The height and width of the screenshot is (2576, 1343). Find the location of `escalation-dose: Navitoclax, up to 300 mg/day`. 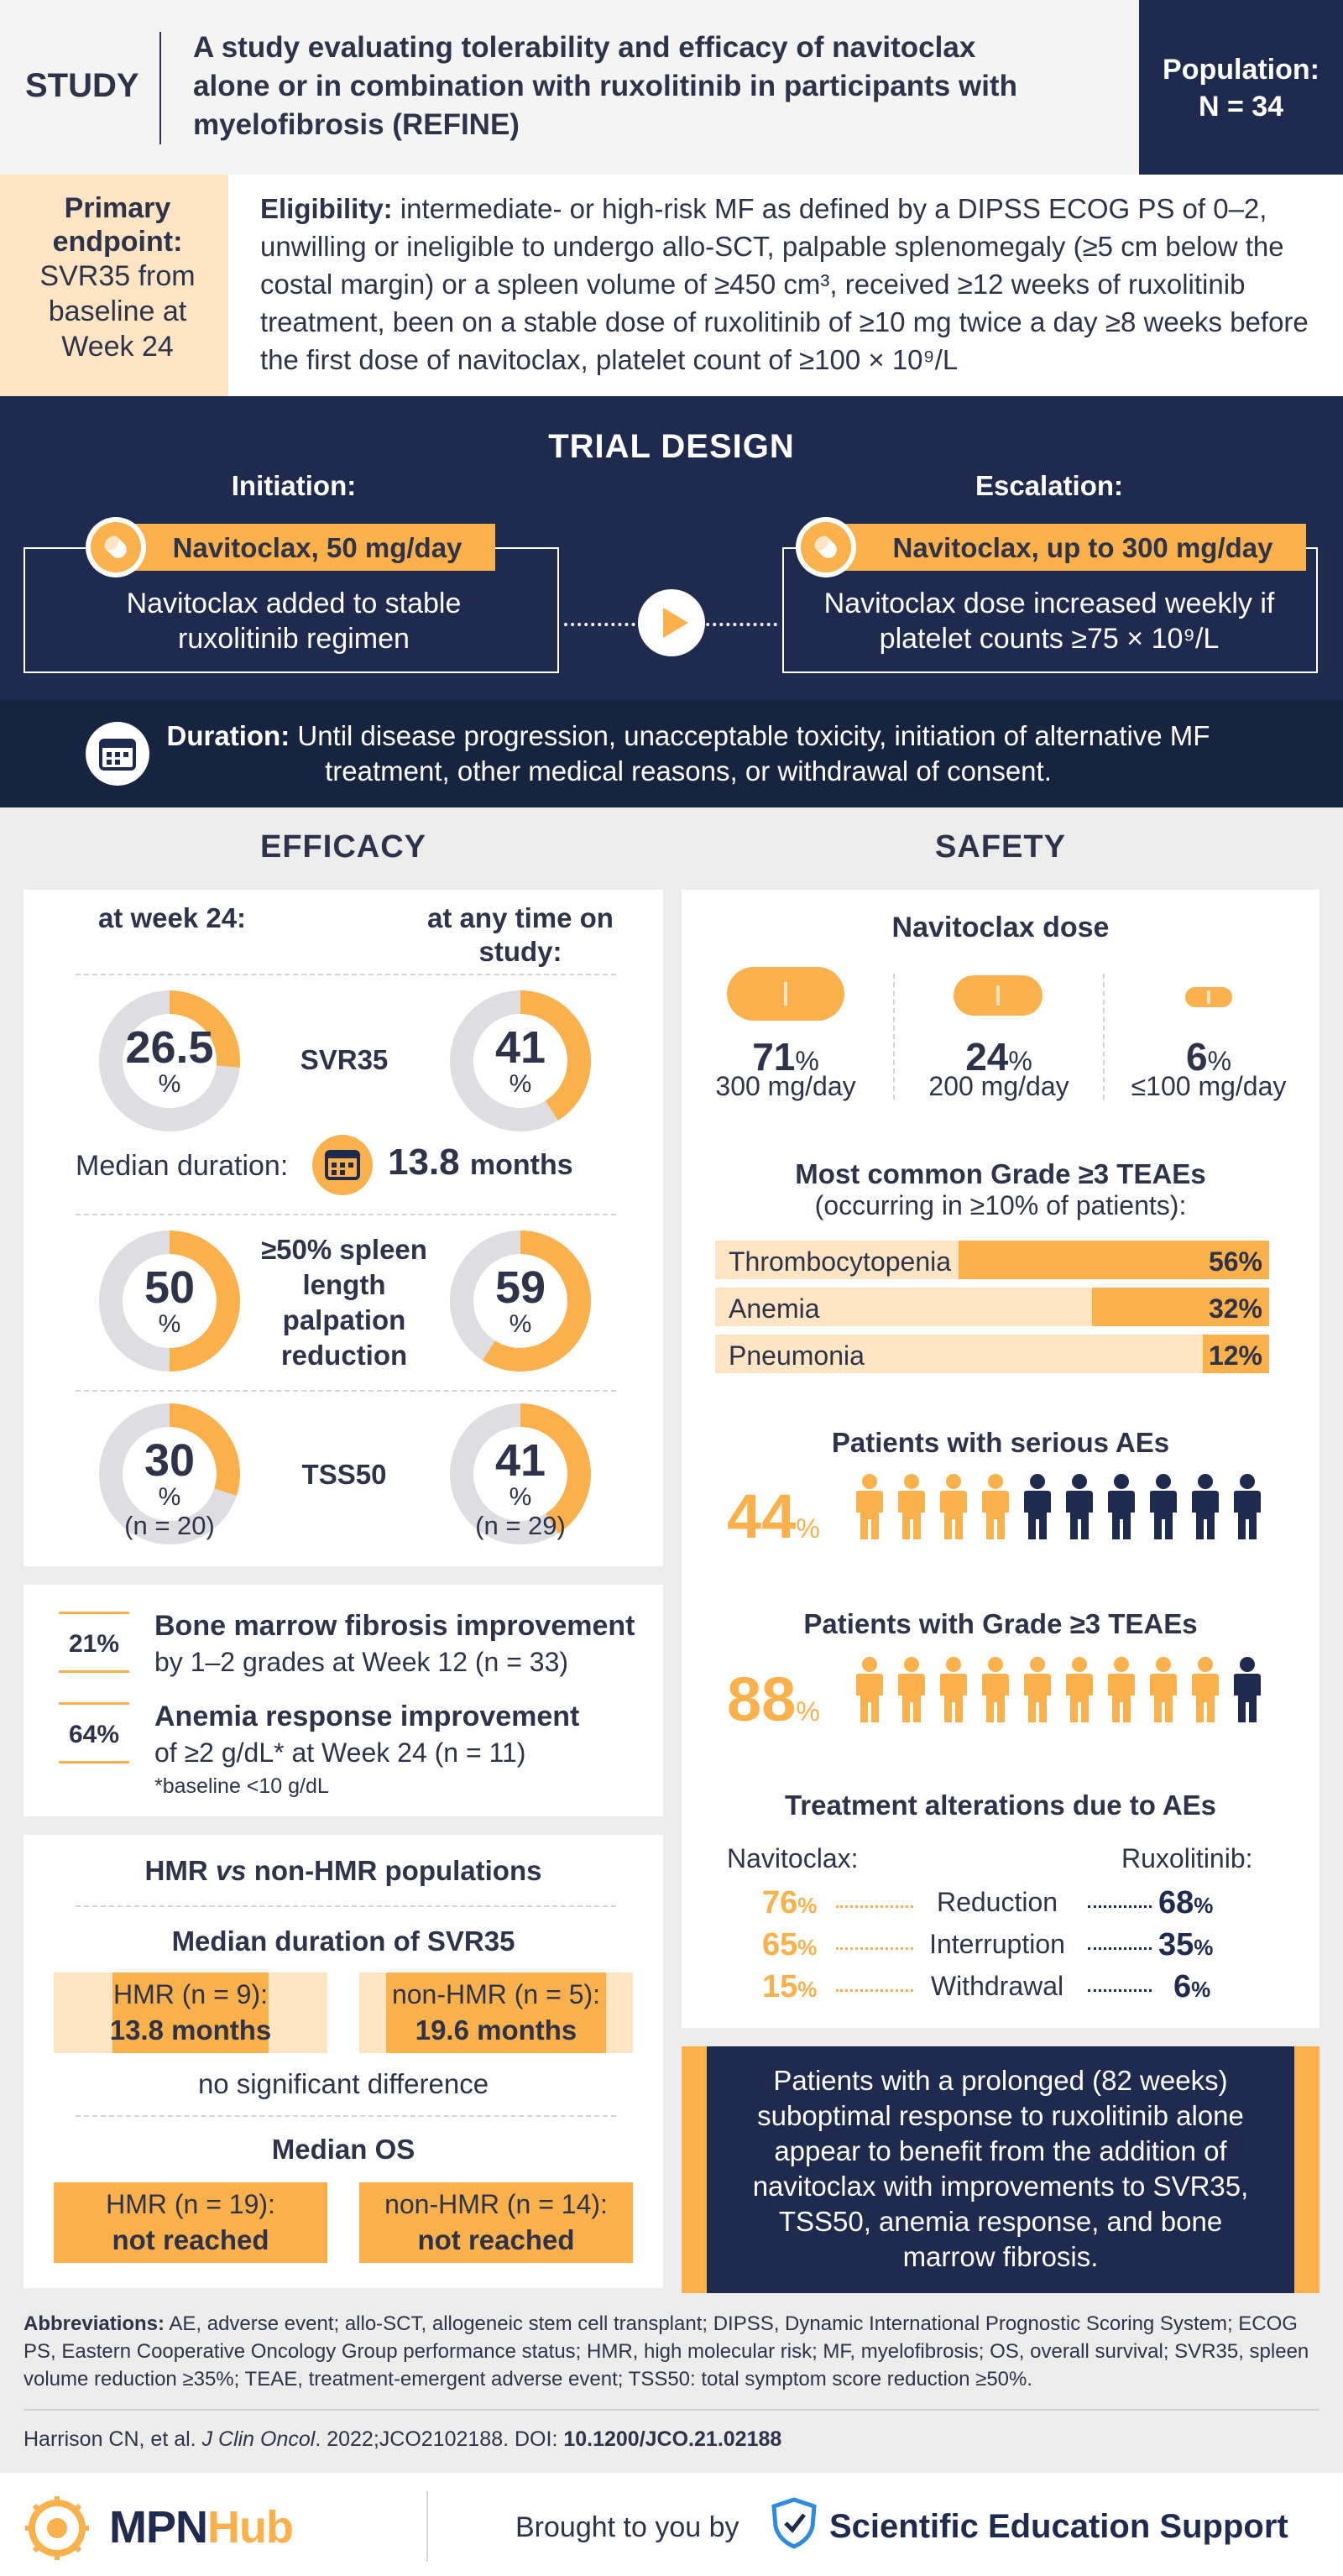

escalation-dose: Navitoclax, up to 300 mg/day is located at coordinates (1082, 547).